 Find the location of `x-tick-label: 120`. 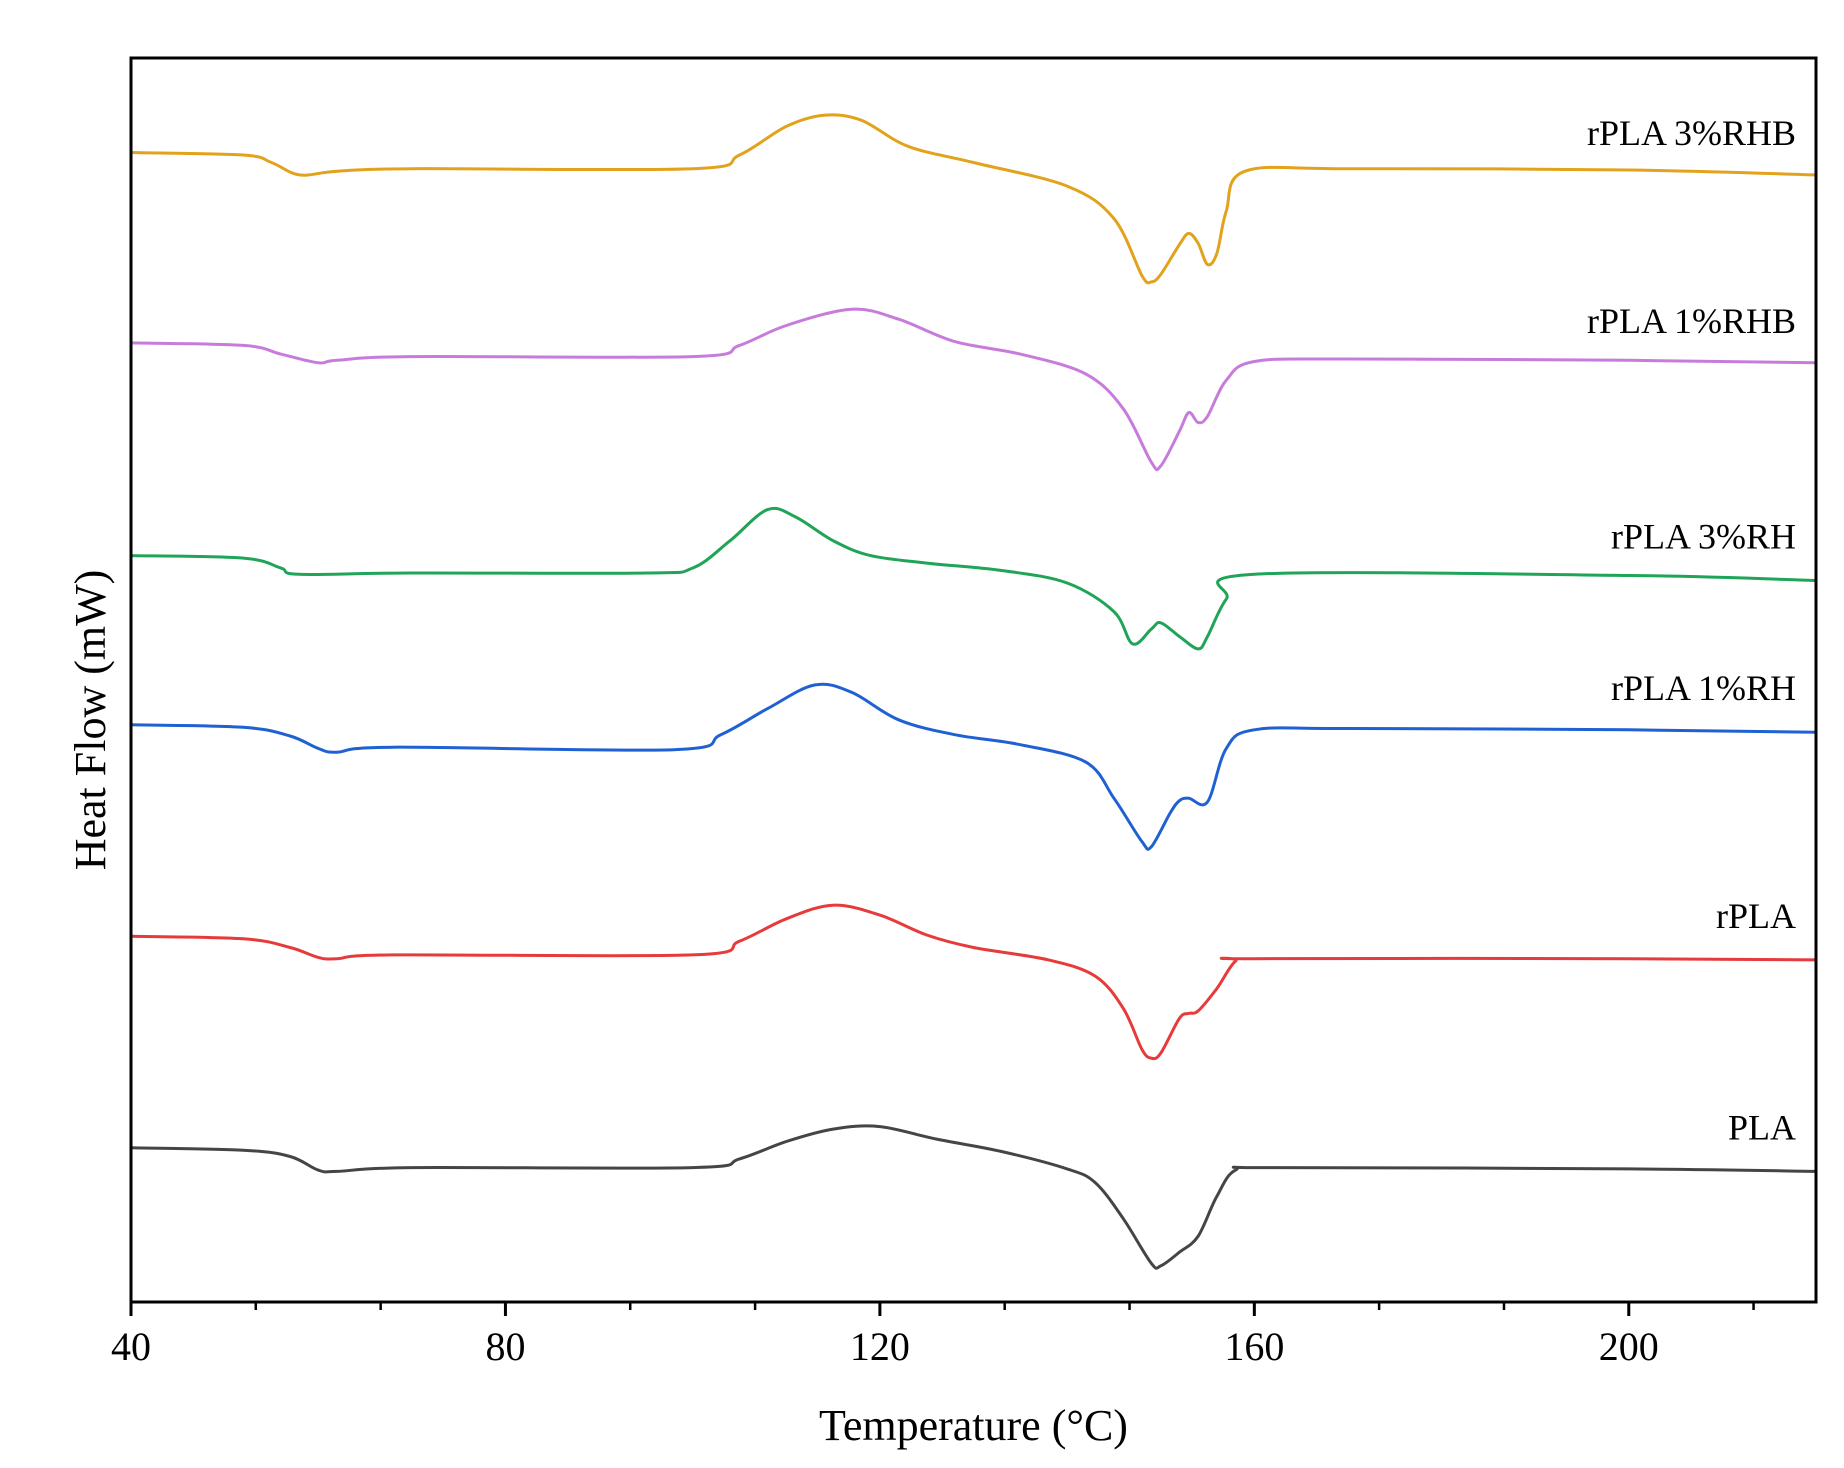

x-tick-label: 120 is located at coordinates (880, 1346).